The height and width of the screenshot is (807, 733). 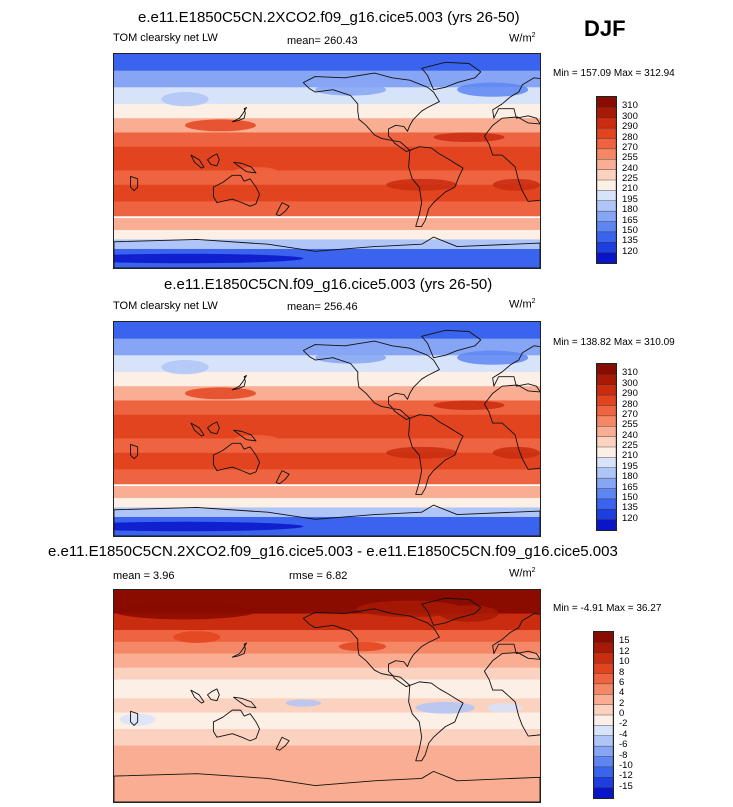 I want to click on season-label: DJF, so click(x=605, y=28).